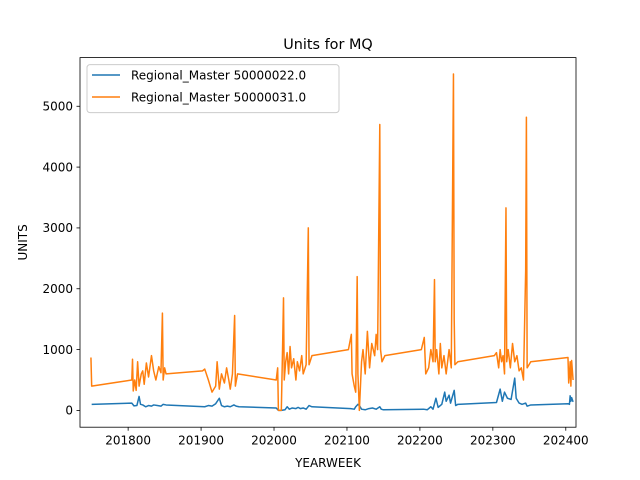 The height and width of the screenshot is (480, 640). I want to click on x-tick-label: 201900, so click(201, 441).